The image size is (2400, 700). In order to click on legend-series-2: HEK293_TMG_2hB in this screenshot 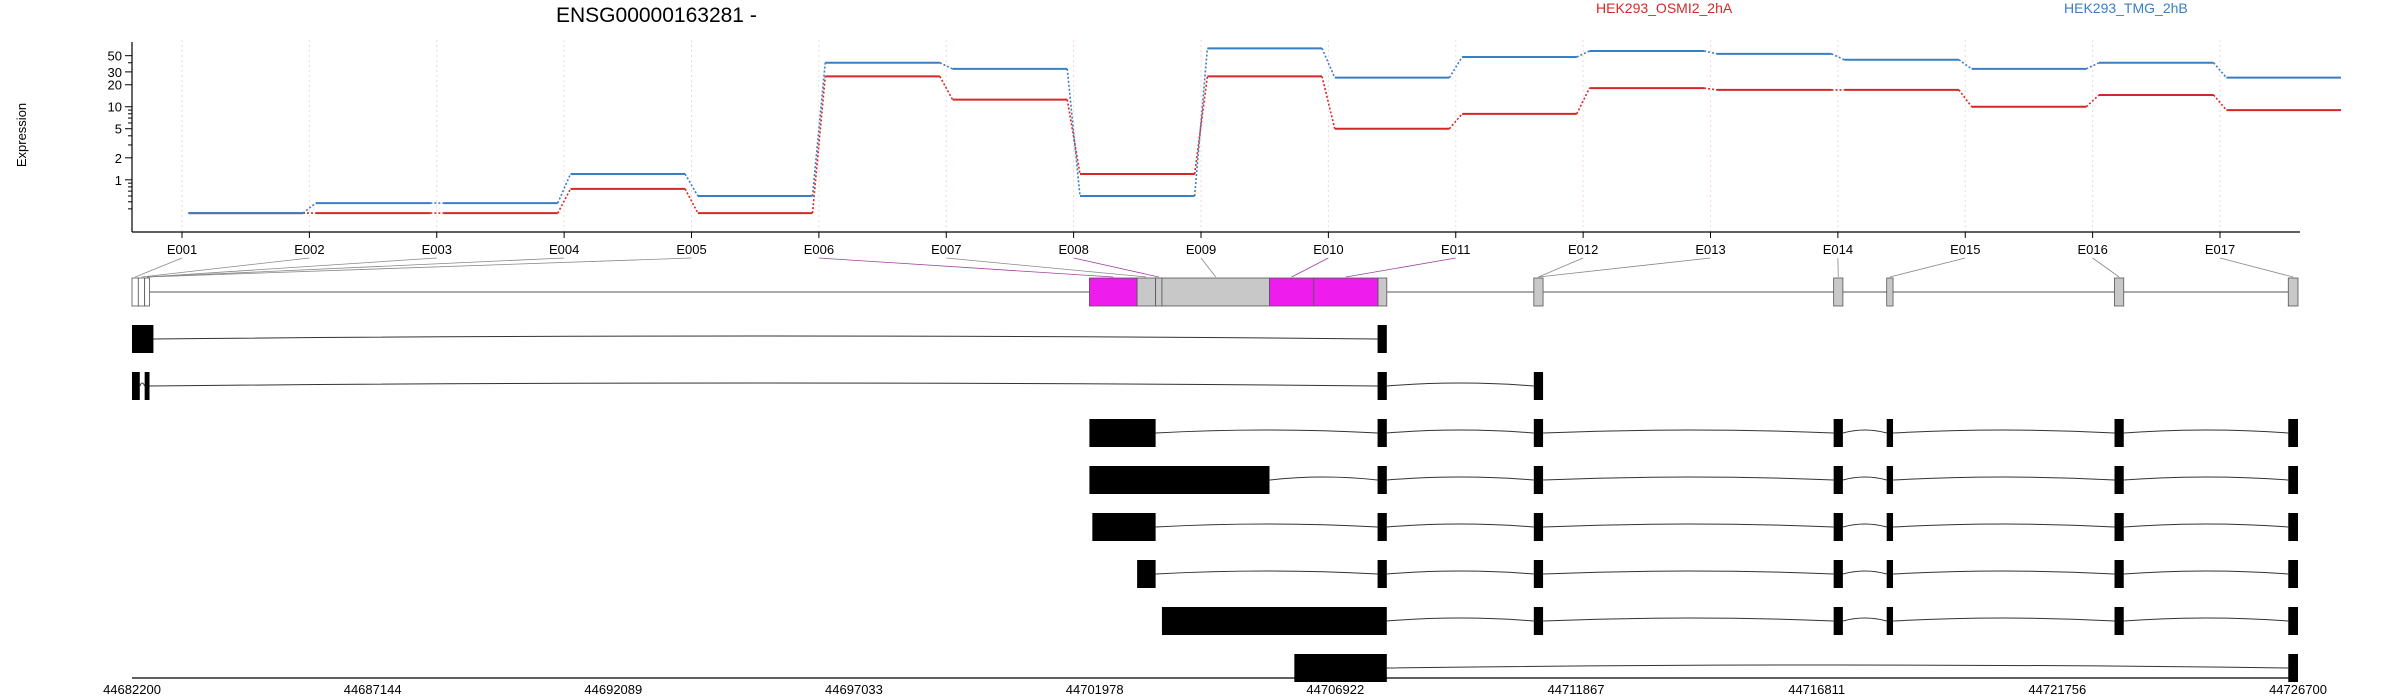, I will do `click(2126, 8)`.